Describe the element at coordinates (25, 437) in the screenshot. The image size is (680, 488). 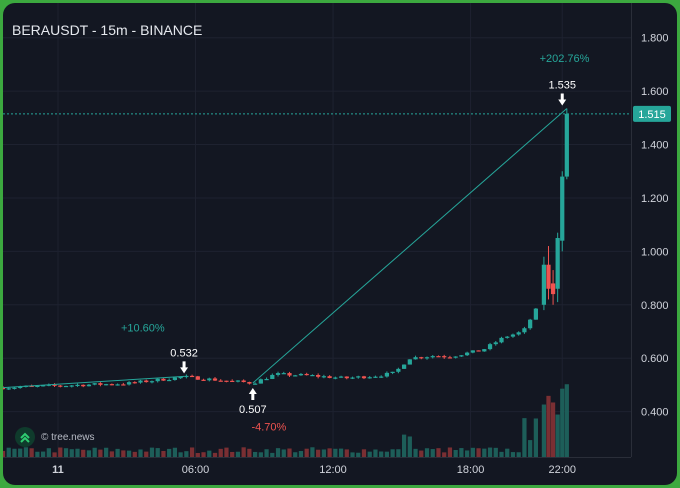
I see `chevron-up-double-icon` at that location.